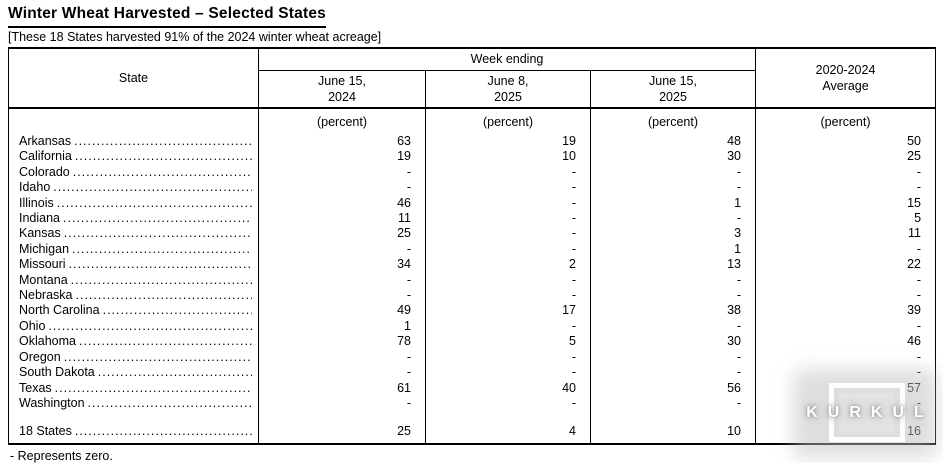  Describe the element at coordinates (40, 233) in the screenshot. I see `state-name: Kansas` at that location.